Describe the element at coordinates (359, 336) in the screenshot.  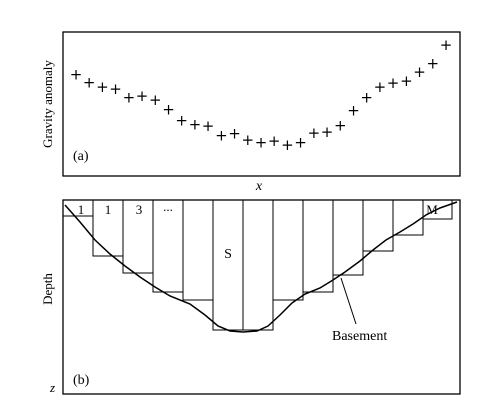
I see `basement-label: Basement` at that location.